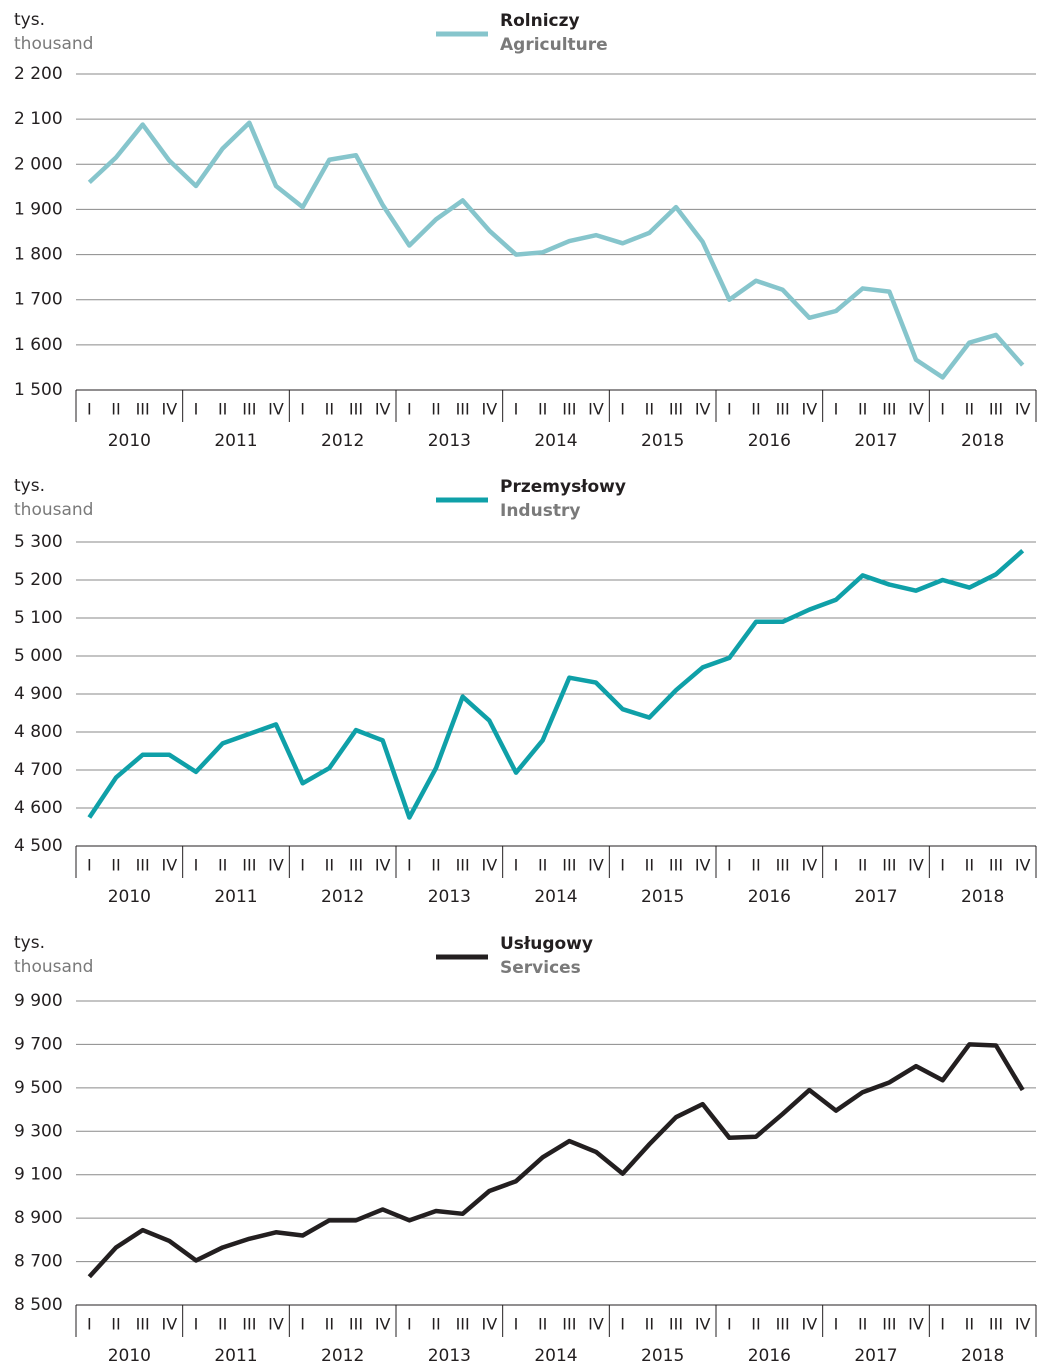  Describe the element at coordinates (662, 1354) in the screenshot. I see `x-group-label: 2015` at that location.